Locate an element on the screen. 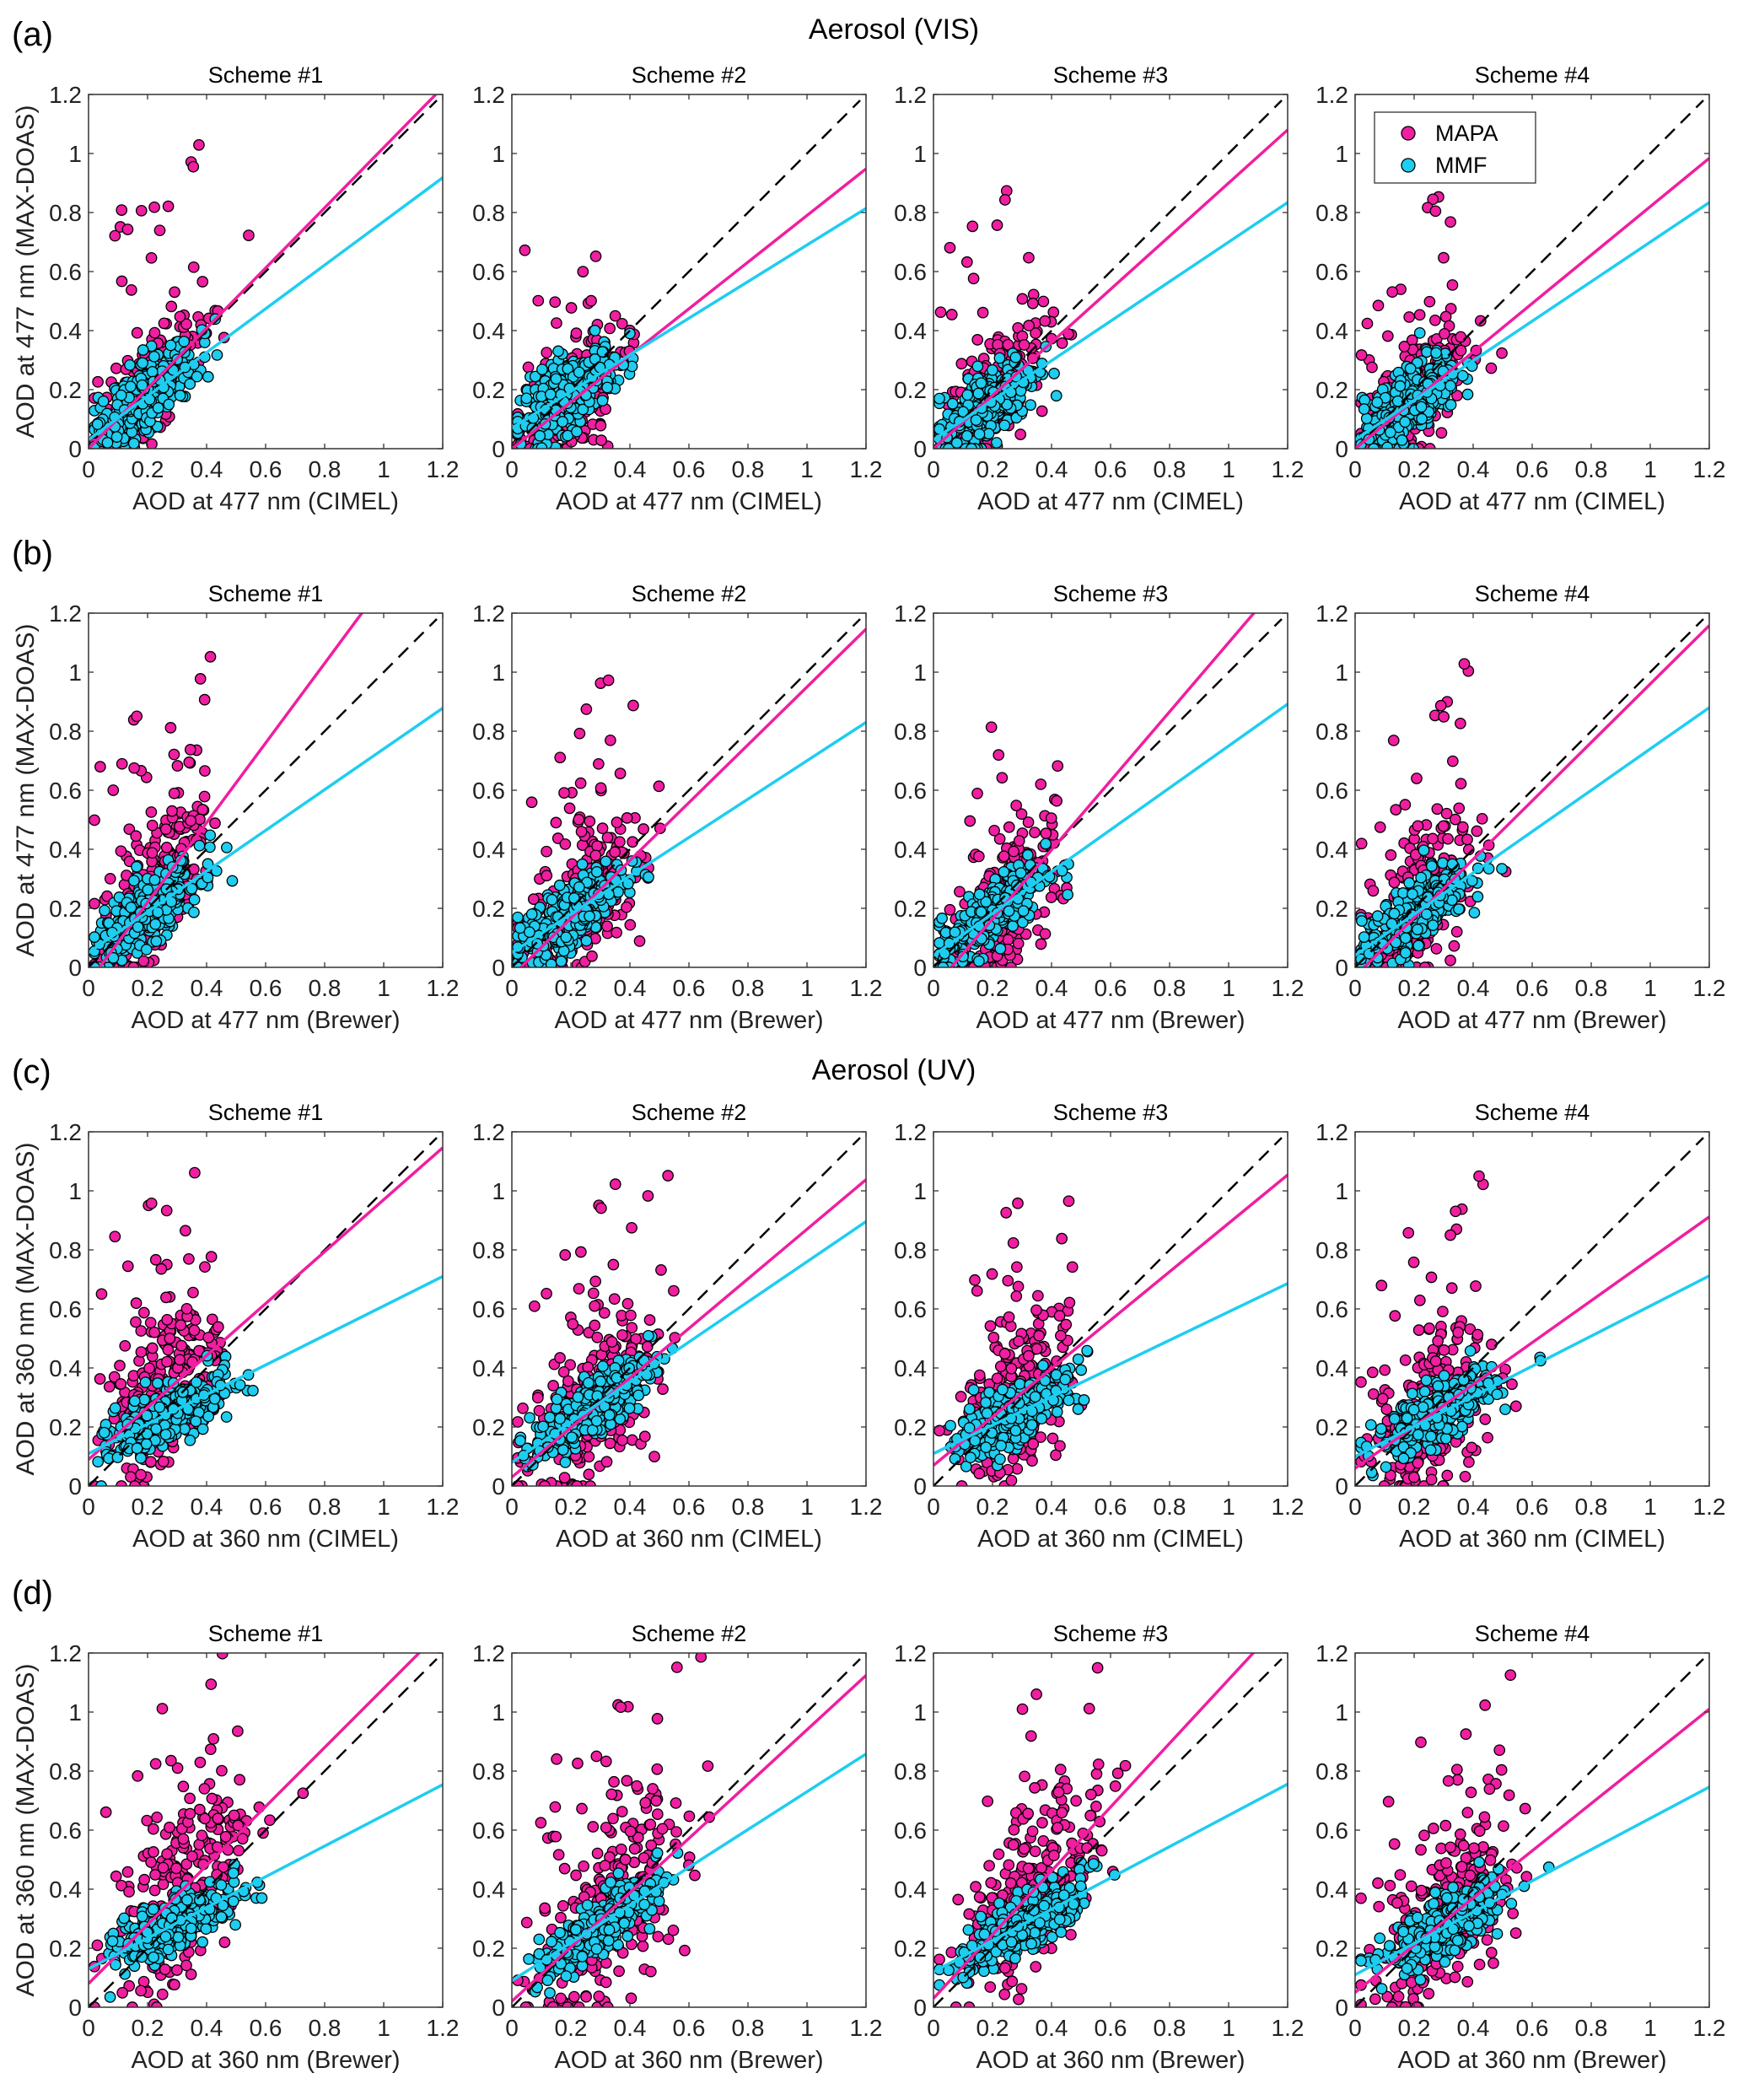 The image size is (1743, 2100). x-axis-label: AOD at 477 nm (Brewer) is located at coordinates (688, 1020).